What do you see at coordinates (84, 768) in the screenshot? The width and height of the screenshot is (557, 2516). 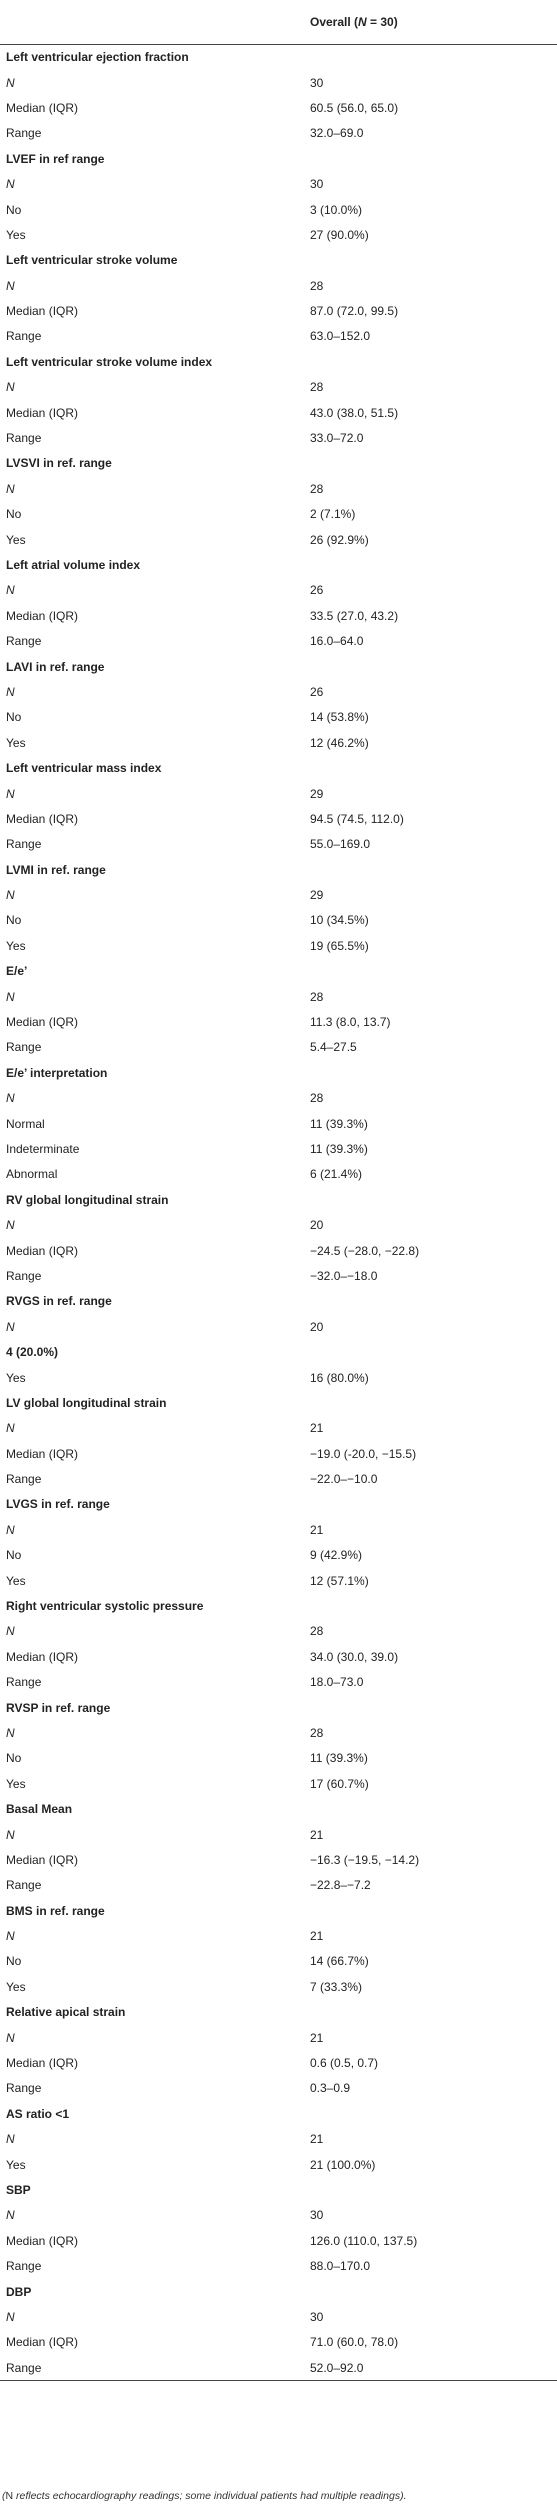 I see `section-label: Left ventricular mass index` at bounding box center [84, 768].